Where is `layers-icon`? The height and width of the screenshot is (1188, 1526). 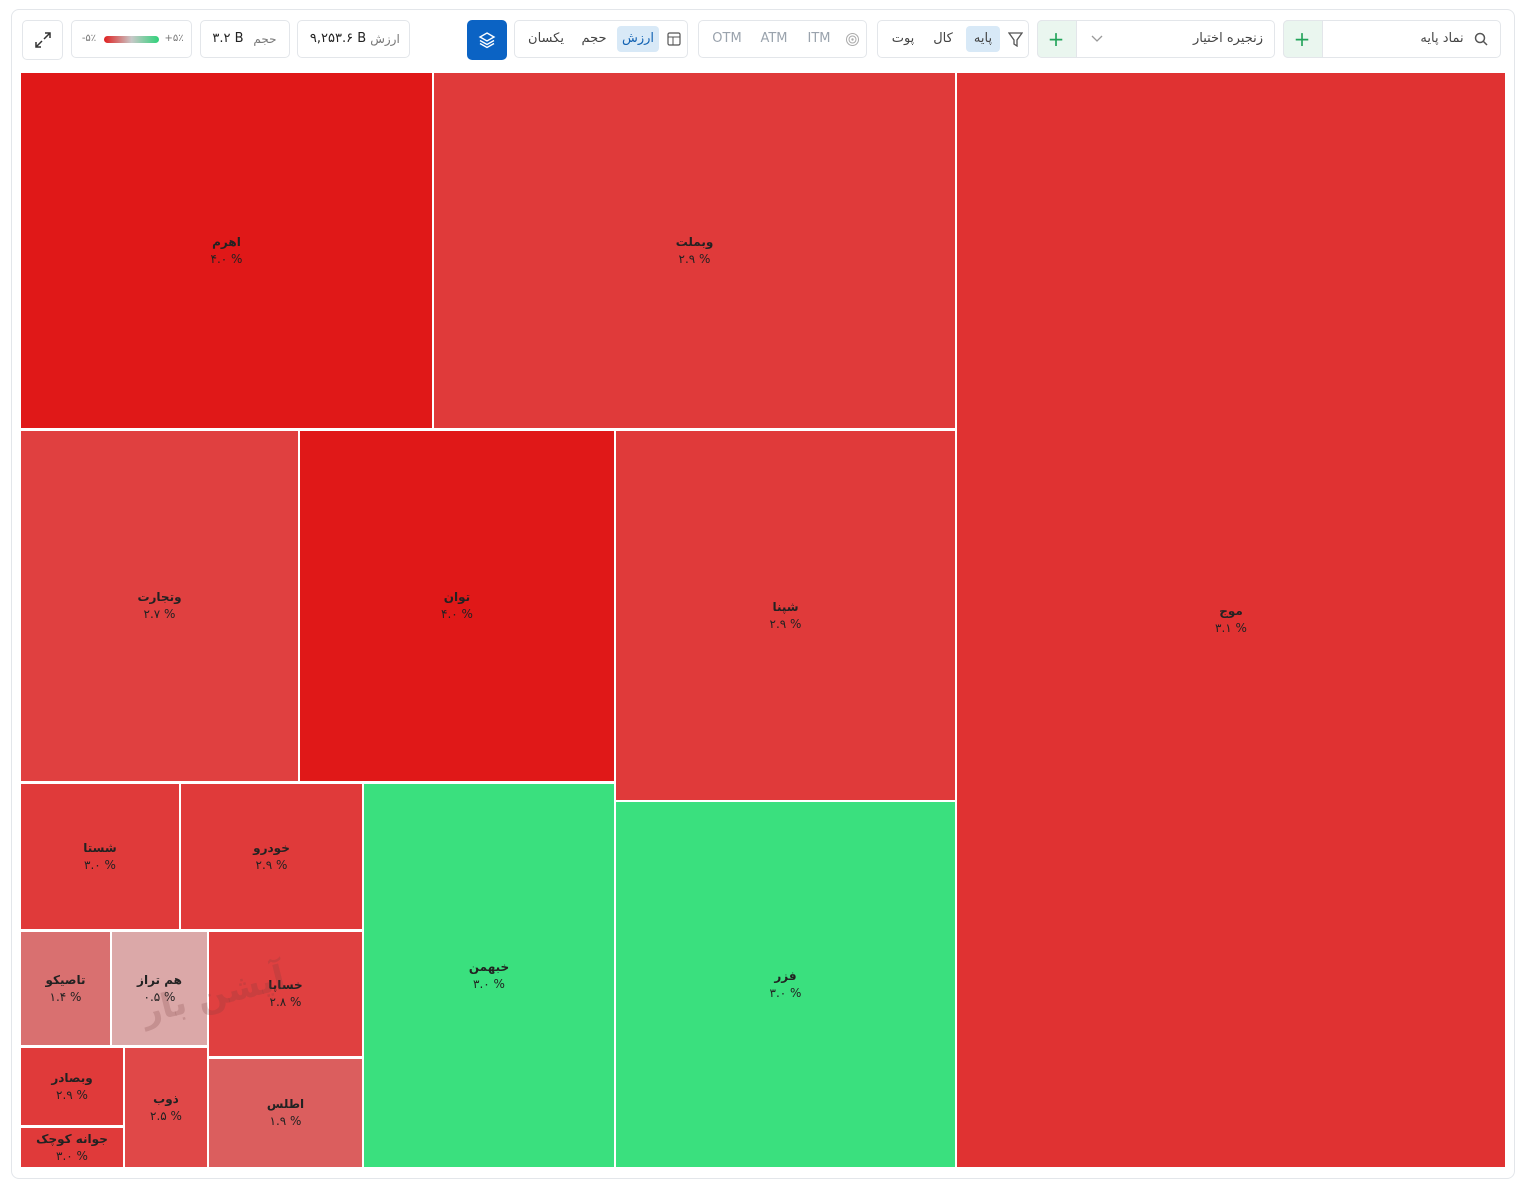
layers-icon is located at coordinates (487, 40).